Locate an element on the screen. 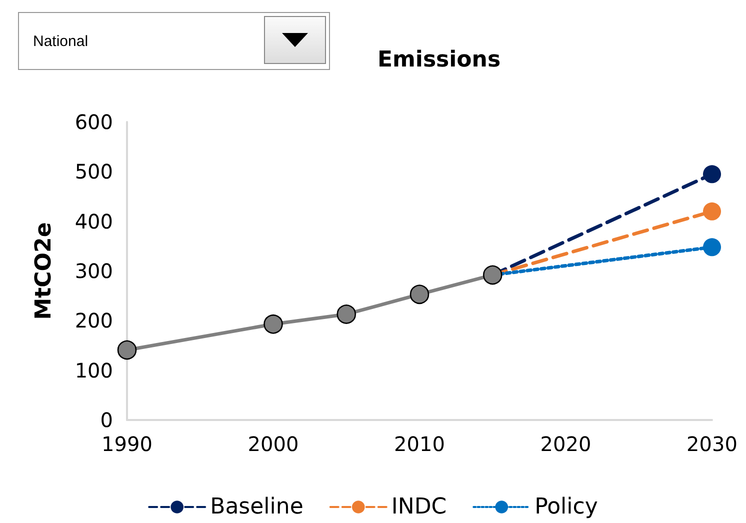 Image resolution: width=746 pixels, height=523 pixels. legend-label: Baseline is located at coordinates (257, 507).